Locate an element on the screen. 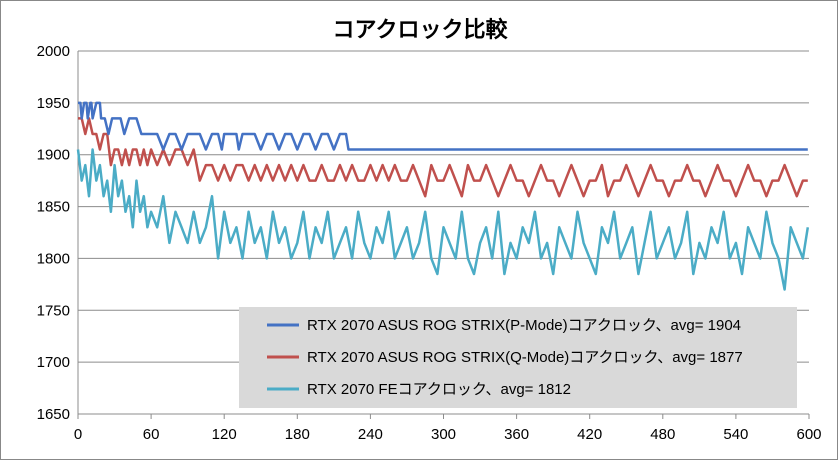  legend-label-fe: RTX 2070 FEコアクロック、avg= 1812 is located at coordinates (439, 389).